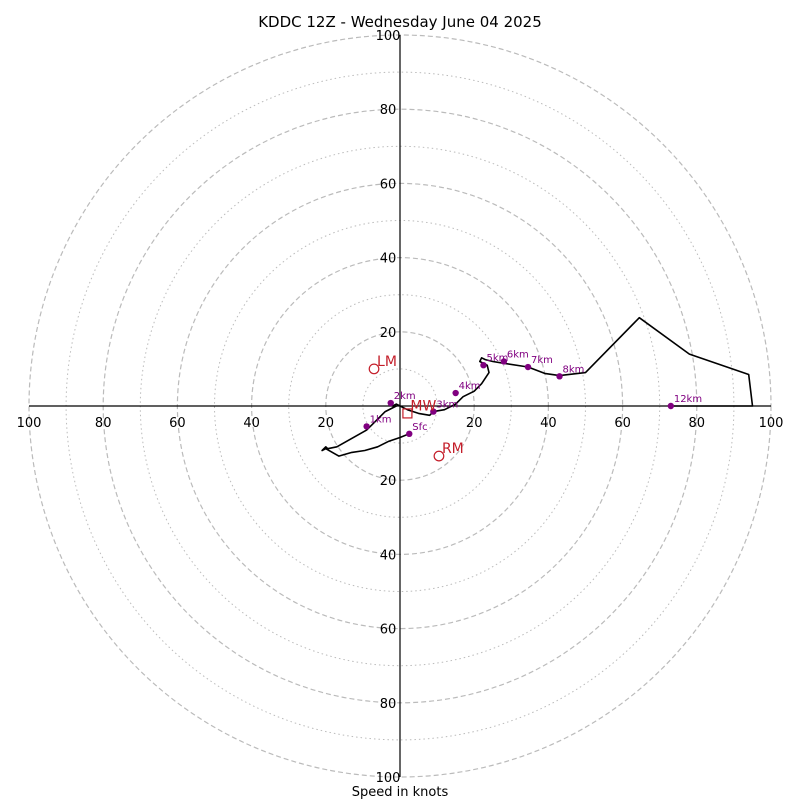 This screenshot has height=800, width=800. What do you see at coordinates (542, 360) in the screenshot?
I see `height-label-7km: 7km` at bounding box center [542, 360].